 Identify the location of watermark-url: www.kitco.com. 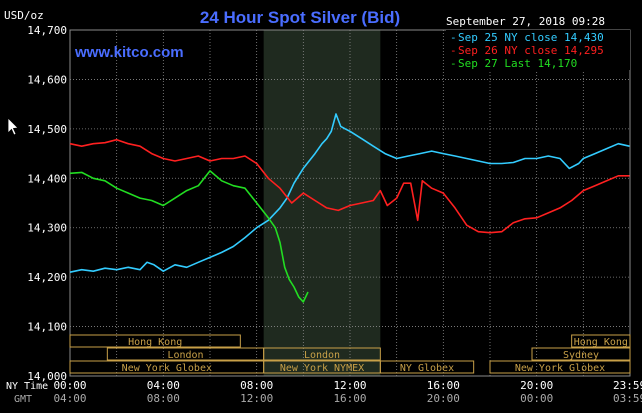
(129, 52).